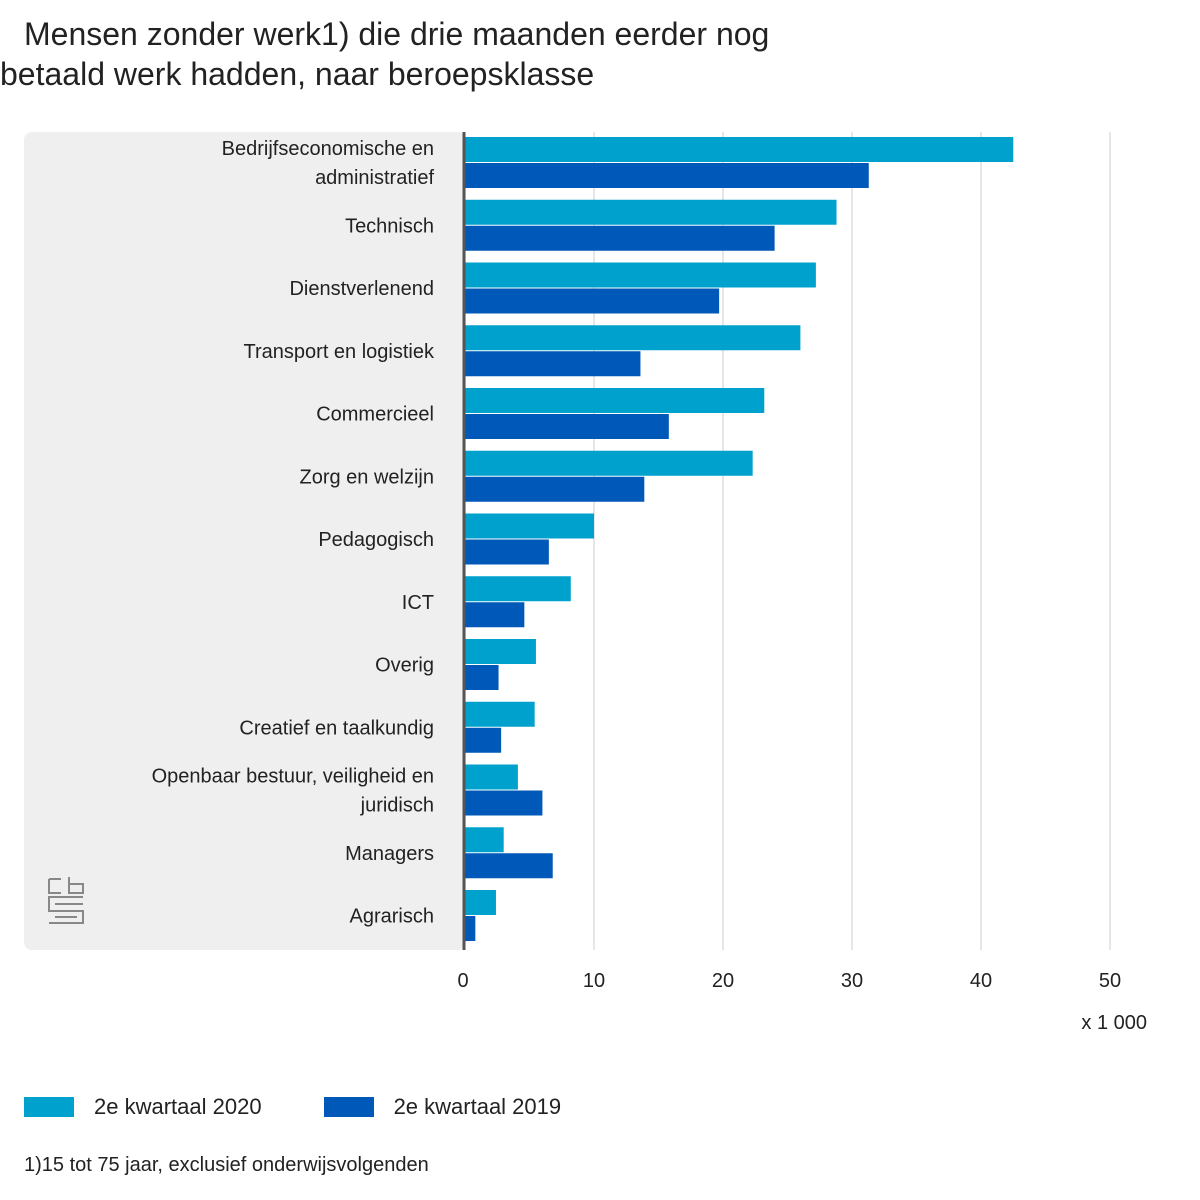 This screenshot has width=1200, height=1200. I want to click on category-label: ICT, so click(418, 603).